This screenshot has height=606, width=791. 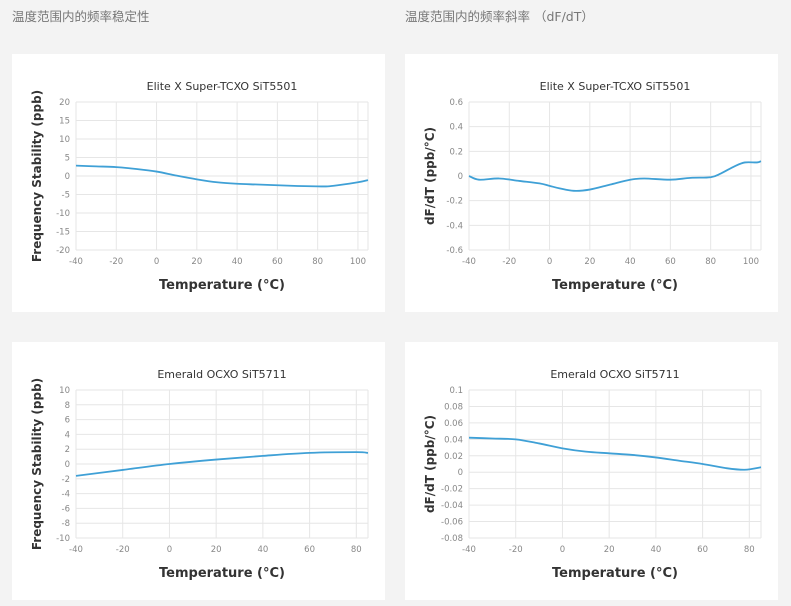 I want to click on y-tick-label: 15, so click(x=64, y=122).